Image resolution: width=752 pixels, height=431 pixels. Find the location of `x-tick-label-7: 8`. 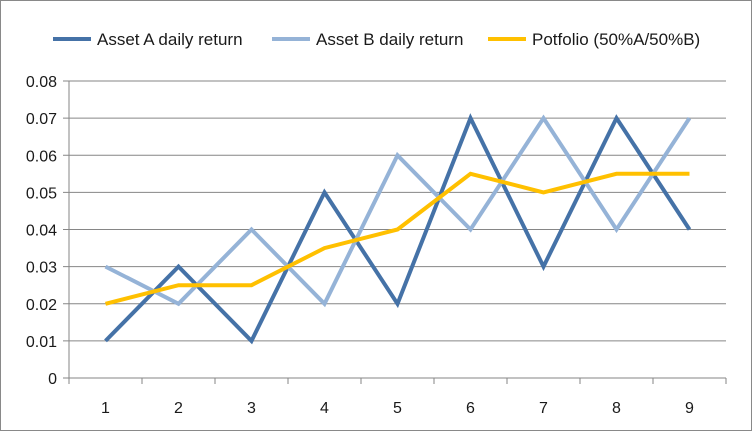

x-tick-label-7: 8 is located at coordinates (616, 408).